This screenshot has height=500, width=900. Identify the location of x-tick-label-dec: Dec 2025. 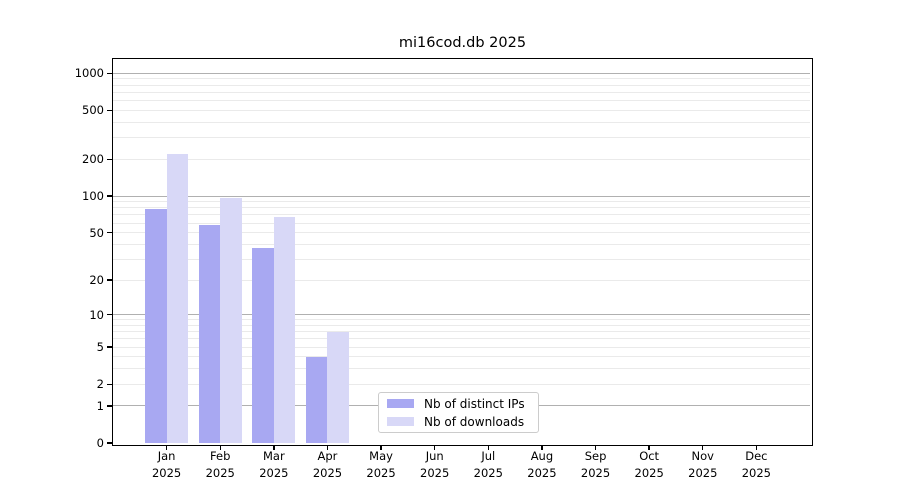
(756, 464).